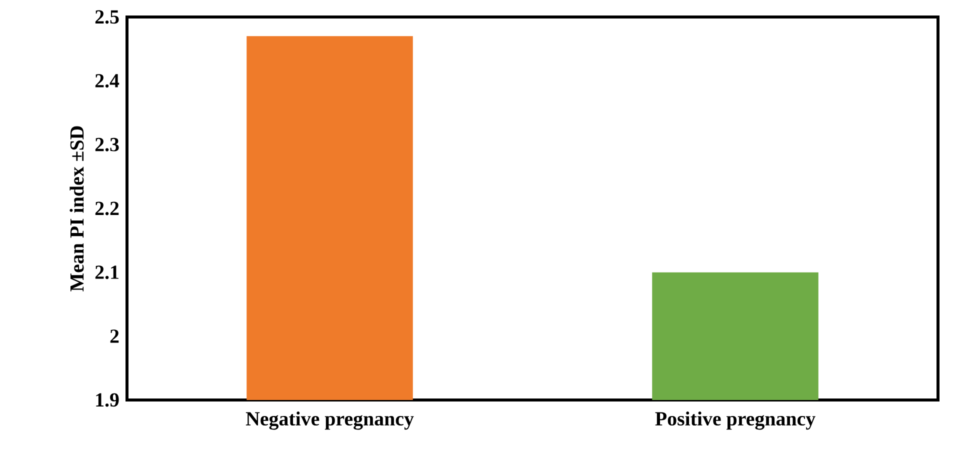 This screenshot has height=453, width=958. I want to click on y-axis-title: Mean PI index ±SD, so click(77, 209).